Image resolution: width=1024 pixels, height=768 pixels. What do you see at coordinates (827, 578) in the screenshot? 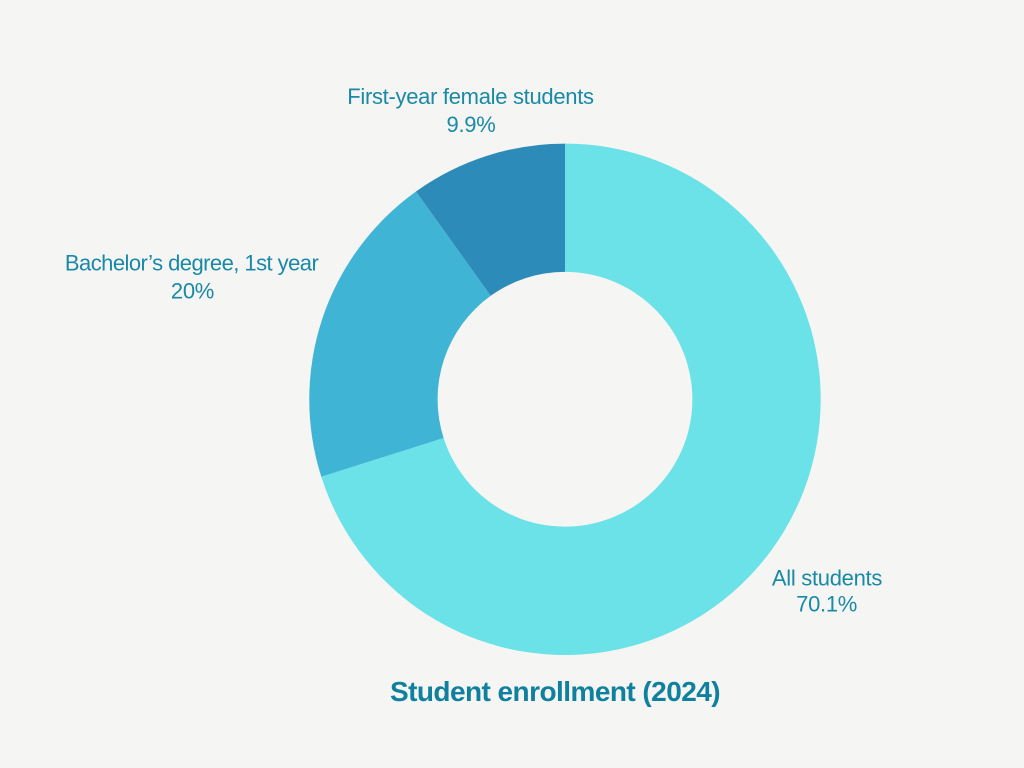
I see `svg-text: All students` at bounding box center [827, 578].